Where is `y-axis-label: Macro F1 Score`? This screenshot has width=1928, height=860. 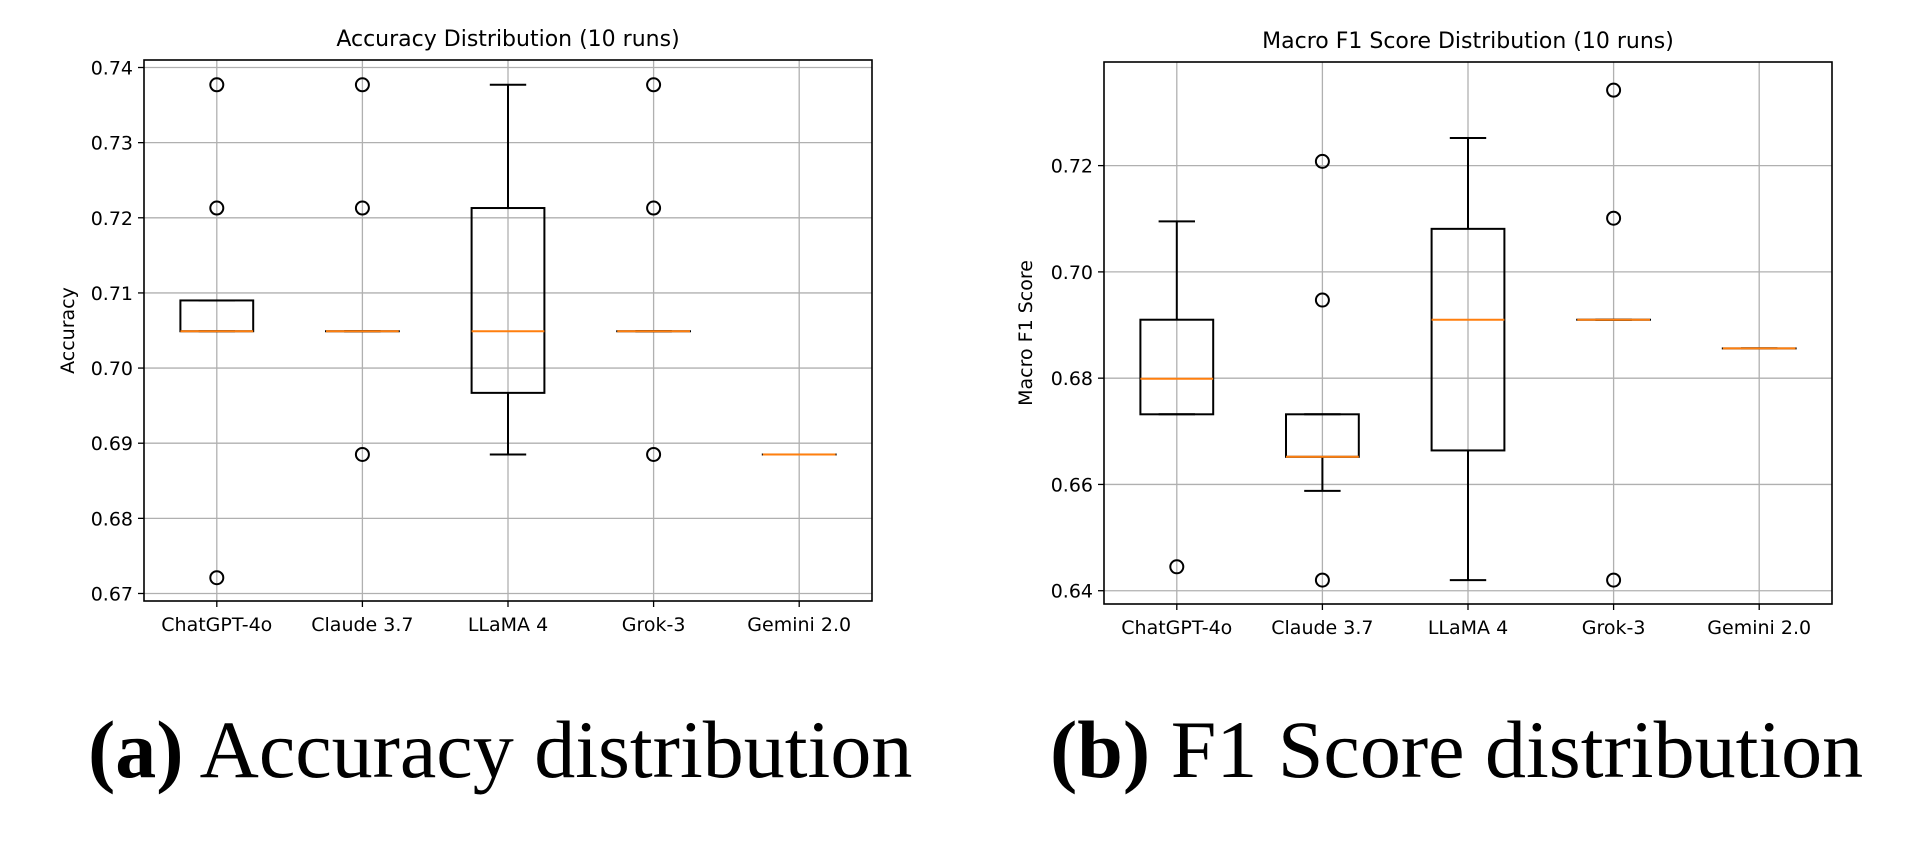 y-axis-label: Macro F1 Score is located at coordinates (1026, 333).